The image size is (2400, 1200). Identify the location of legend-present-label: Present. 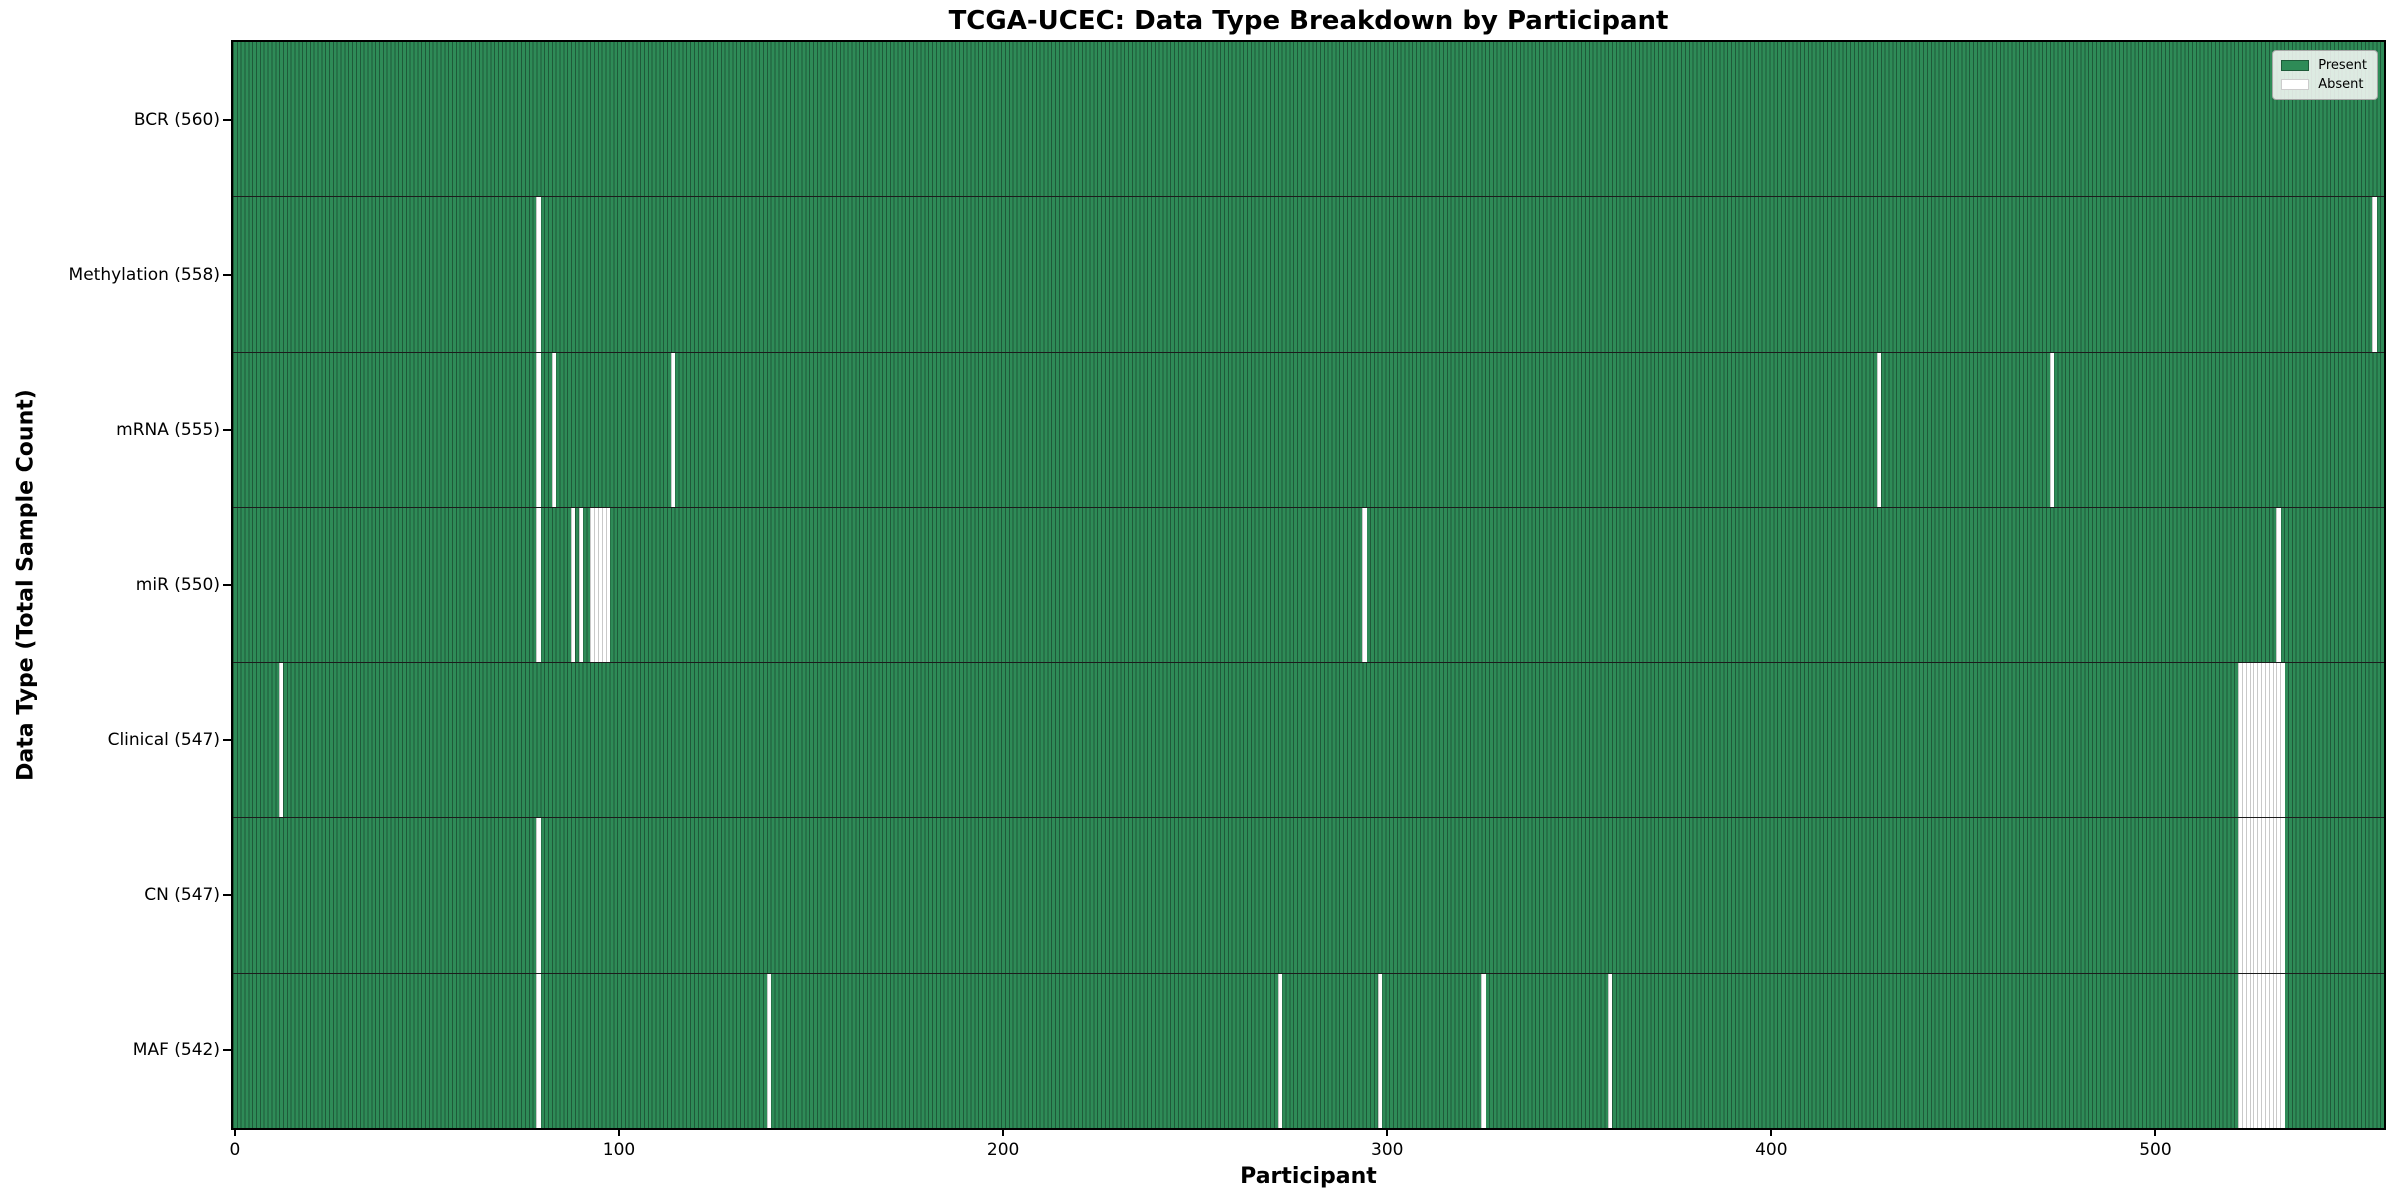
(2342, 65).